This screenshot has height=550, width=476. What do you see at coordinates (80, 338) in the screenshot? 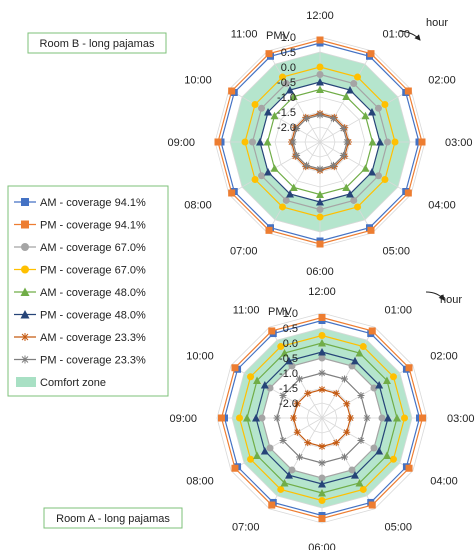
I see `legend-item: AM - coverage 23.3%` at bounding box center [80, 338].